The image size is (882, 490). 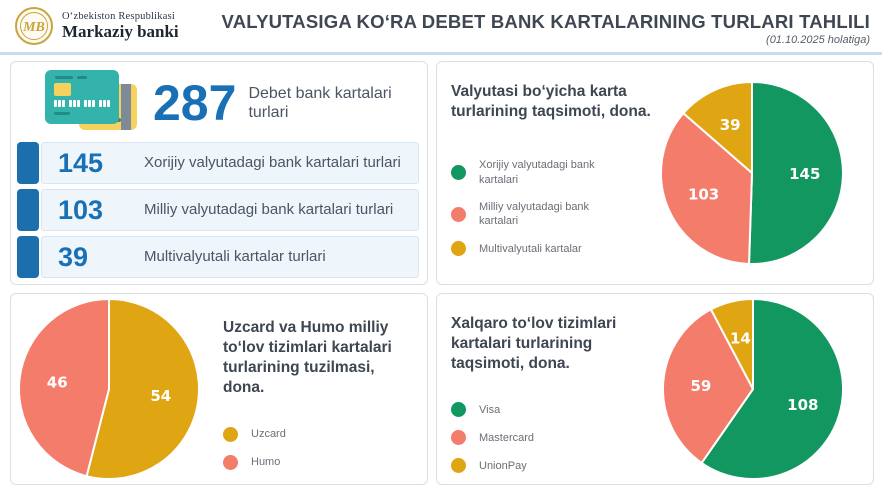 What do you see at coordinates (700, 386) in the screenshot?
I see `pie-slice-value: 59` at bounding box center [700, 386].